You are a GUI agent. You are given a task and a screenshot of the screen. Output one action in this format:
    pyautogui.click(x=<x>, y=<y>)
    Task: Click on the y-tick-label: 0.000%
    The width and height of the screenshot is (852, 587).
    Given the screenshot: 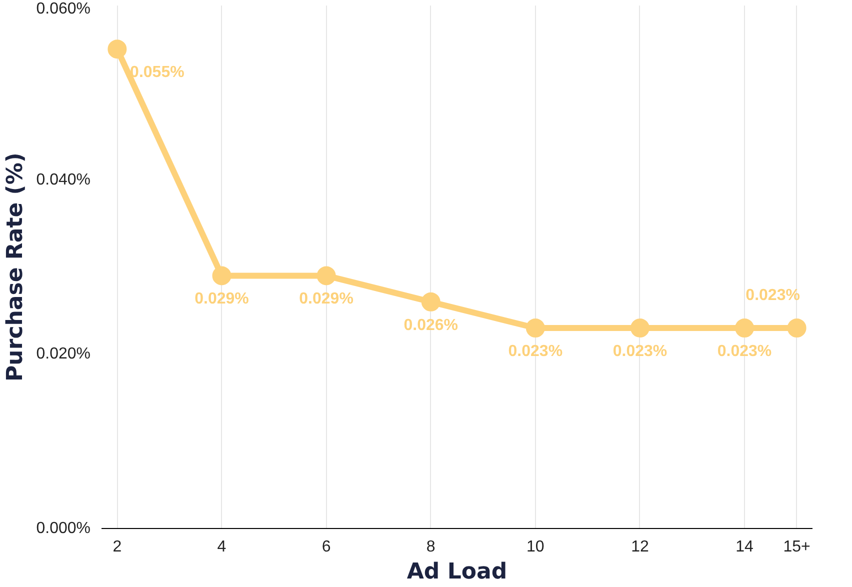 What is the action you would take?
    pyautogui.click(x=63, y=528)
    